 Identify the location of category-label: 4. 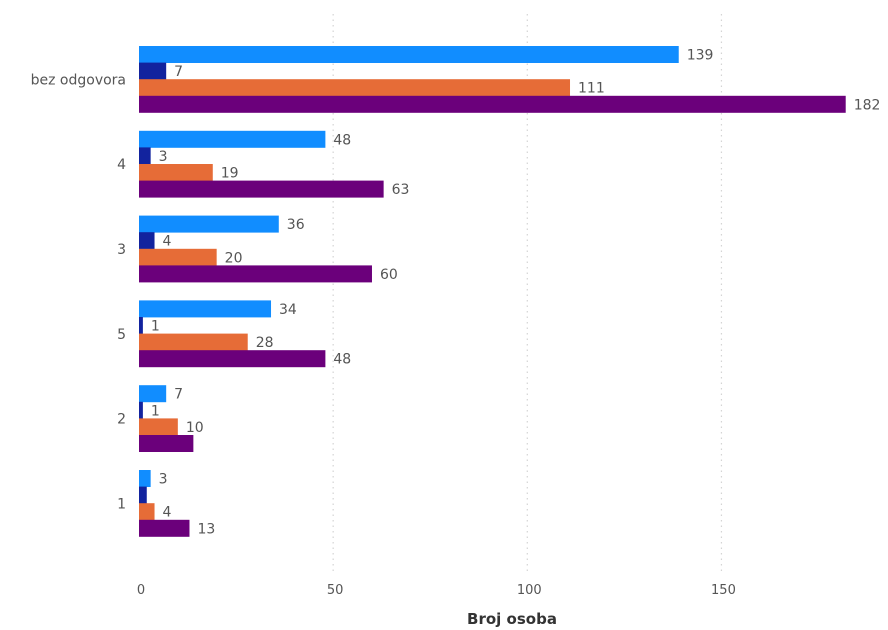
(121, 165).